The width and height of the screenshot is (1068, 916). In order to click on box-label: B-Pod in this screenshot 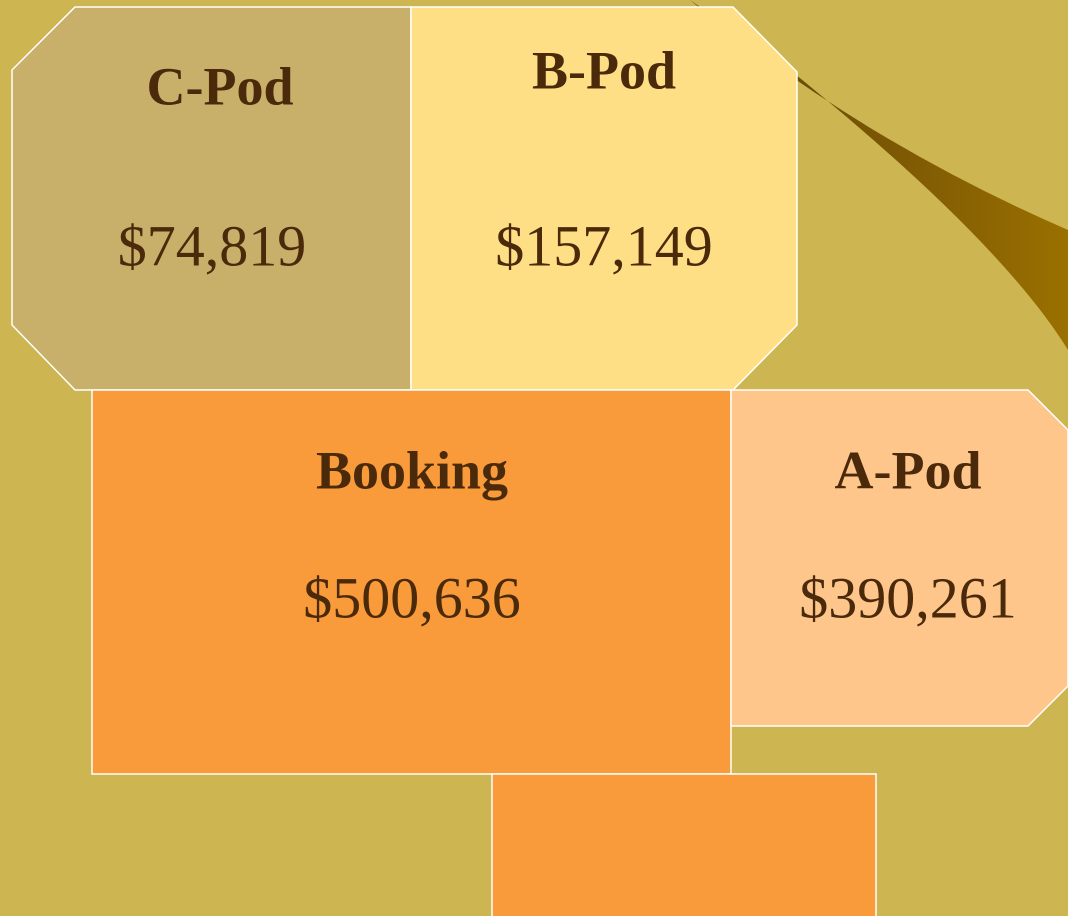, I will do `click(604, 70)`.